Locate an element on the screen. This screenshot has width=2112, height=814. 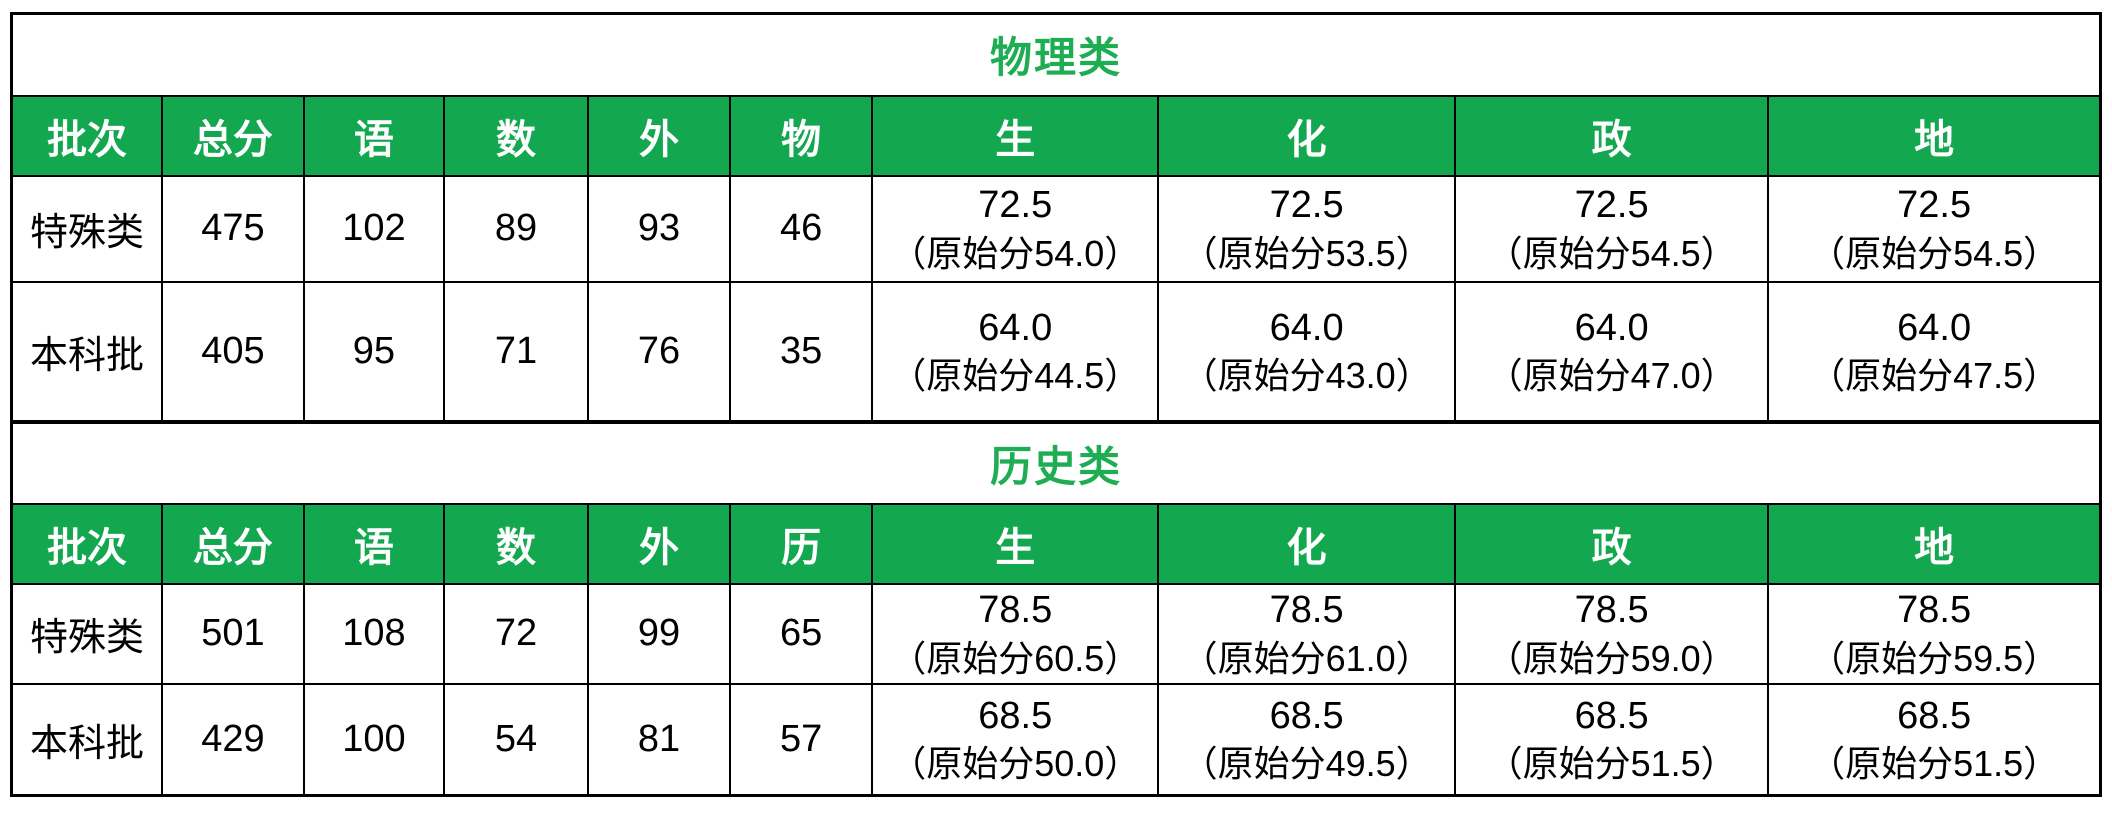
total-score-cell: 429 is located at coordinates (232, 739).